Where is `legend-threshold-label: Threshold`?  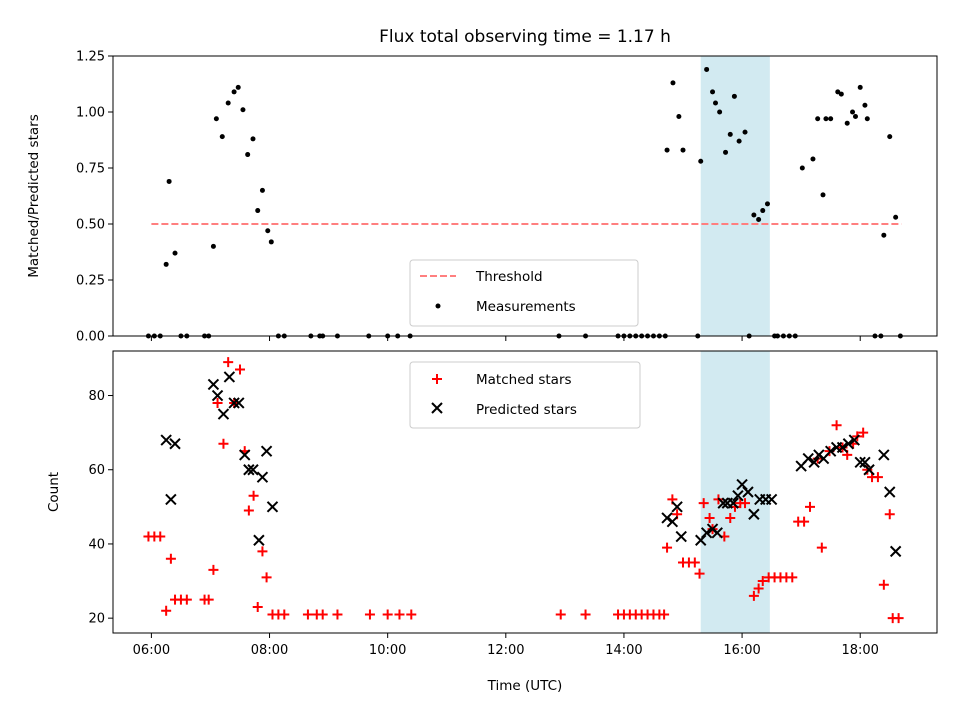
legend-threshold-label: Threshold is located at coordinates (509, 277).